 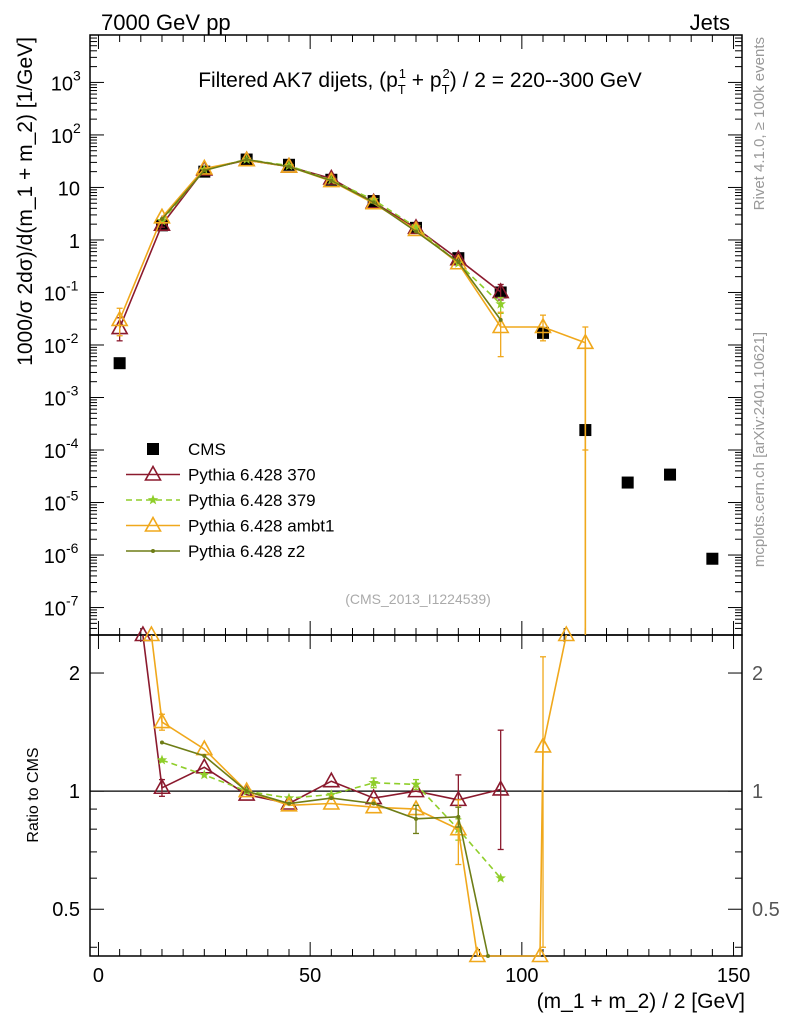 I want to click on title-sup2: 2, so click(x=446, y=73).